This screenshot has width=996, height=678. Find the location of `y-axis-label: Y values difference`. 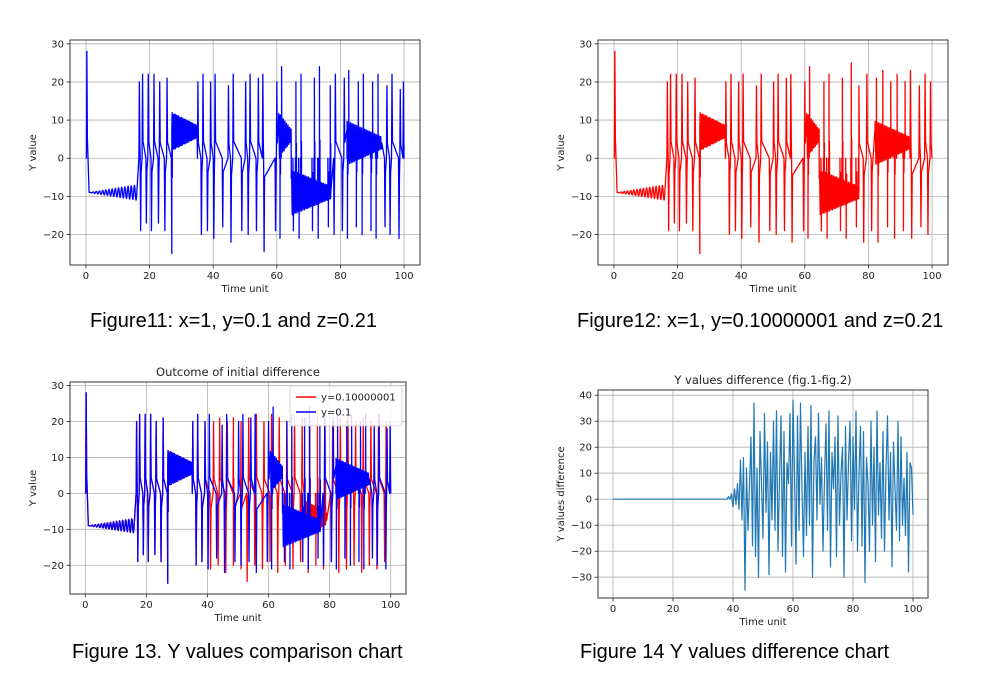

y-axis-label: Y values difference is located at coordinates (561, 494).